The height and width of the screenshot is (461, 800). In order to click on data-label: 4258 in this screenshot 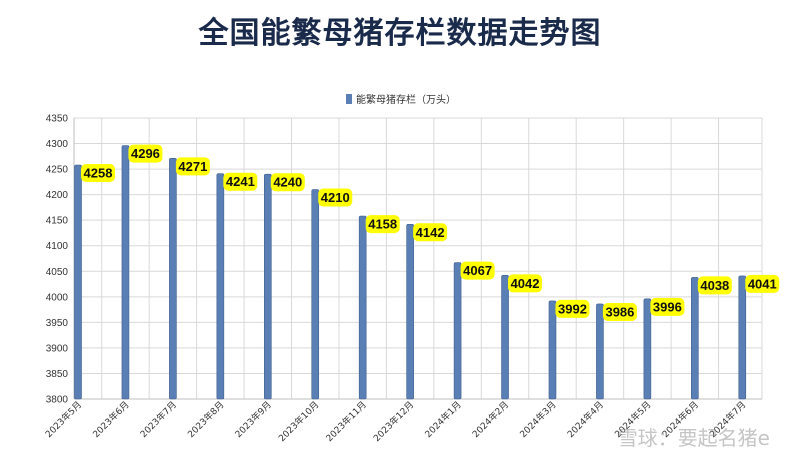, I will do `click(98, 173)`.